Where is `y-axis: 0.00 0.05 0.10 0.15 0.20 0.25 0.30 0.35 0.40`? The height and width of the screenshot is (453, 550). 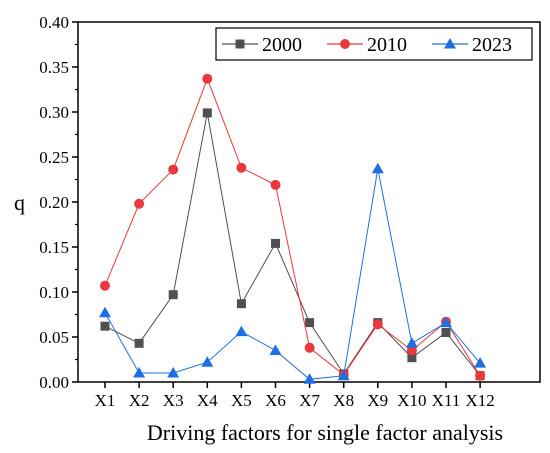
y-axis: 0.00 0.05 0.10 0.15 0.20 0.25 0.30 0.35 0.40 is located at coordinates (58, 202).